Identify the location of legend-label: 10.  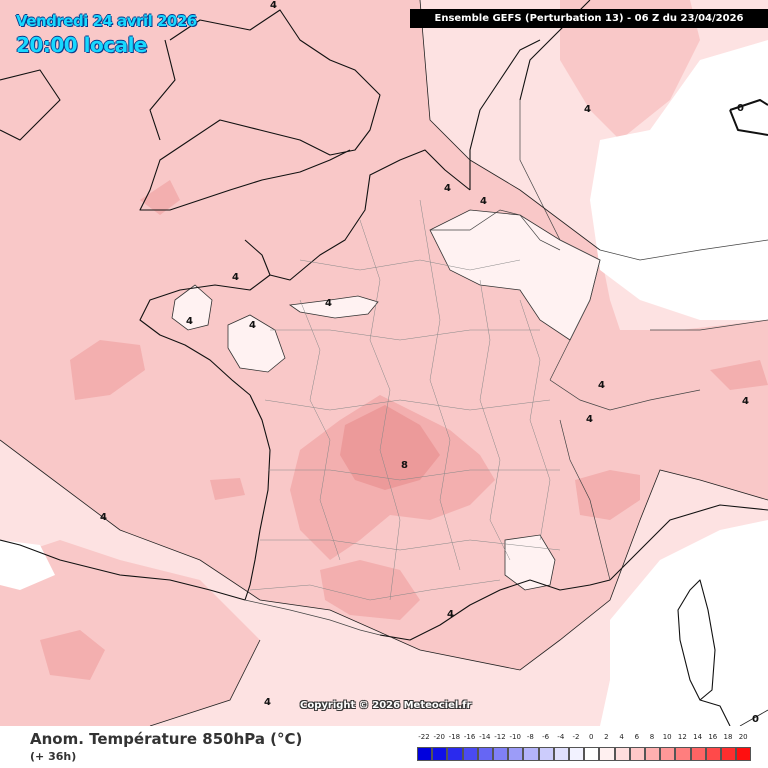
(667, 737).